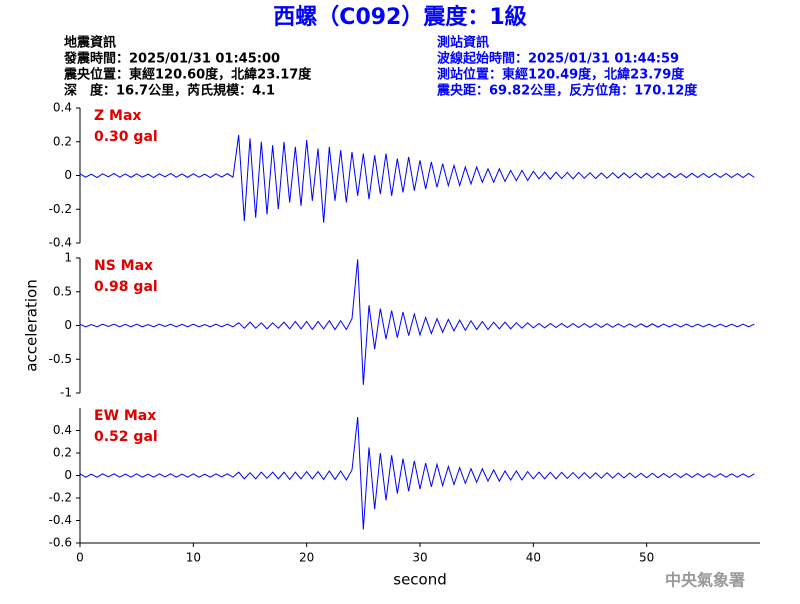 The image size is (800, 604). What do you see at coordinates (126, 287) in the screenshot?
I see `annotation: 0.98 gal` at bounding box center [126, 287].